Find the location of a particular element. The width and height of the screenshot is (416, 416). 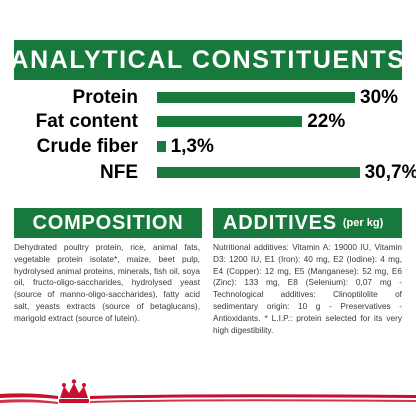

analytics-row-label: Fat content is located at coordinates (86, 121).